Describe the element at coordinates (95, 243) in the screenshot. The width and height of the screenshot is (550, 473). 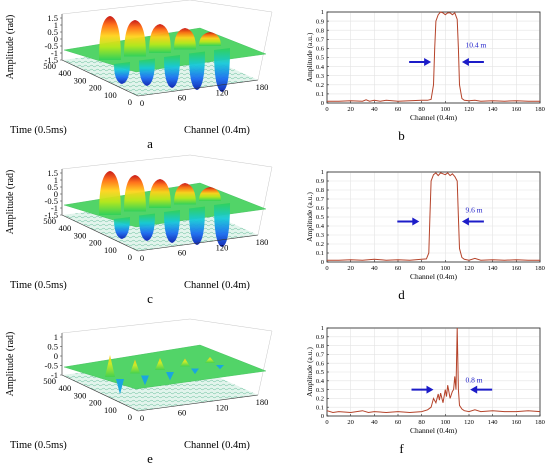
I see `time-tick-label: 200` at that location.